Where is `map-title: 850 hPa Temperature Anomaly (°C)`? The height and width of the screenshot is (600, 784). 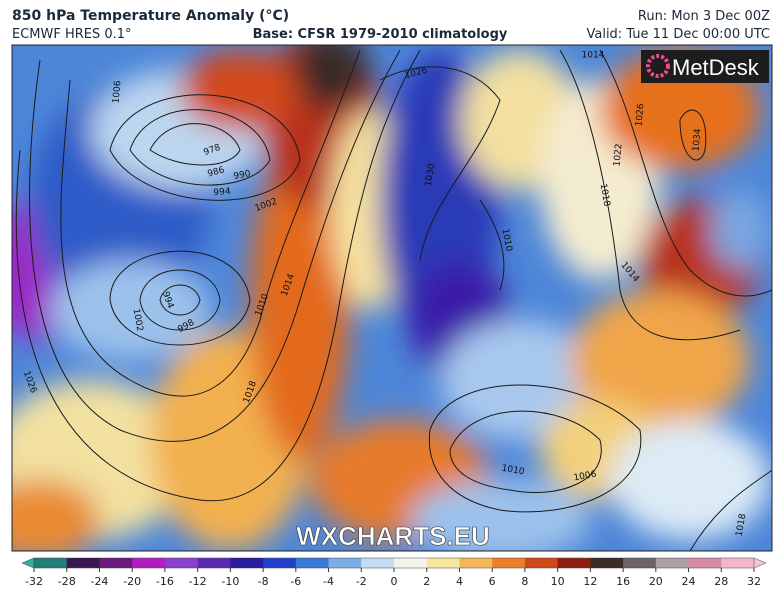
map-title: 850 hPa Temperature Anomaly (°C) is located at coordinates (150, 16).